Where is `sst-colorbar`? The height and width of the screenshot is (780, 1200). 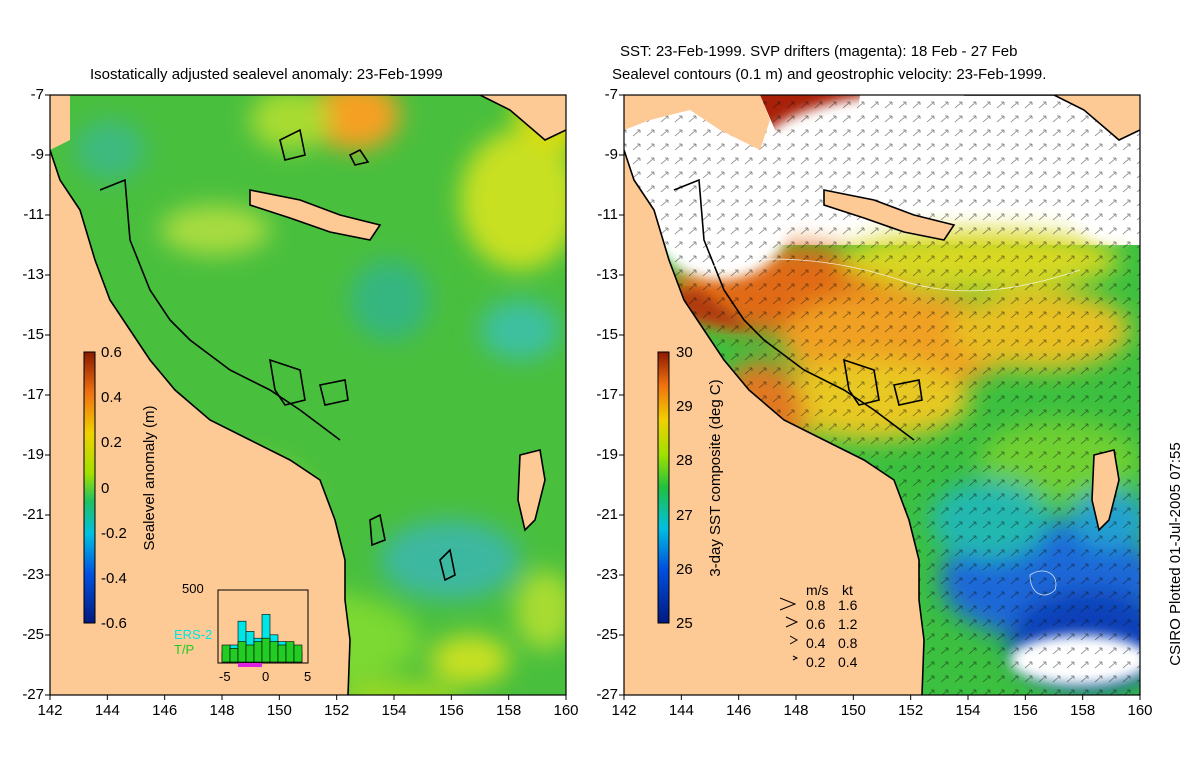 sst-colorbar is located at coordinates (663, 487).